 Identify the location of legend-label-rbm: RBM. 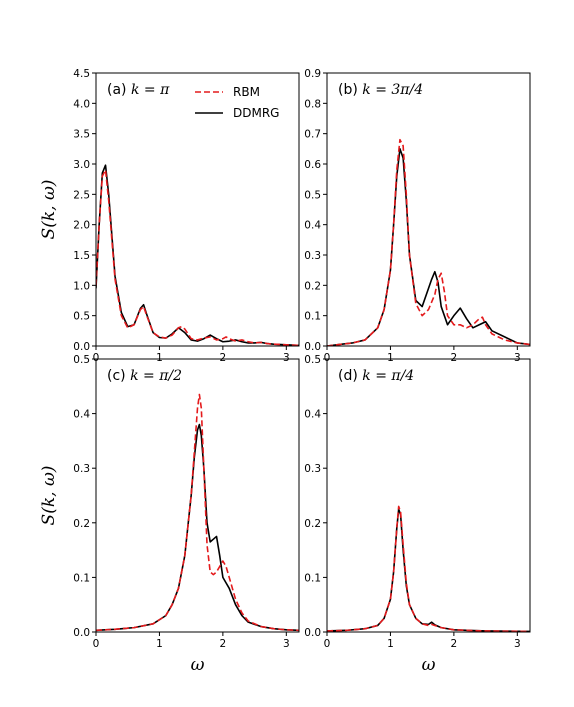
(246, 92).